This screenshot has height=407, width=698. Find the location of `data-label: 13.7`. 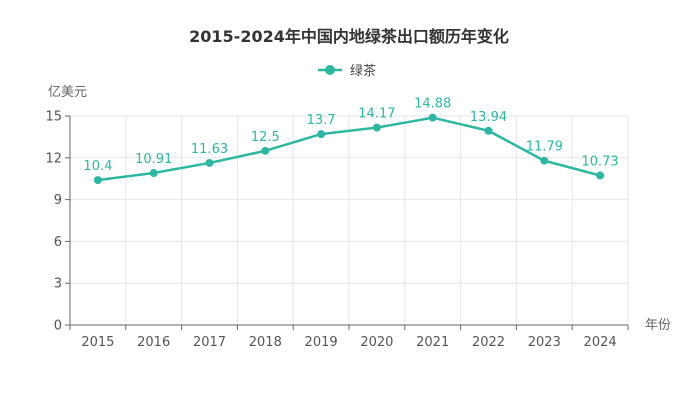

data-label: 13.7 is located at coordinates (321, 120).